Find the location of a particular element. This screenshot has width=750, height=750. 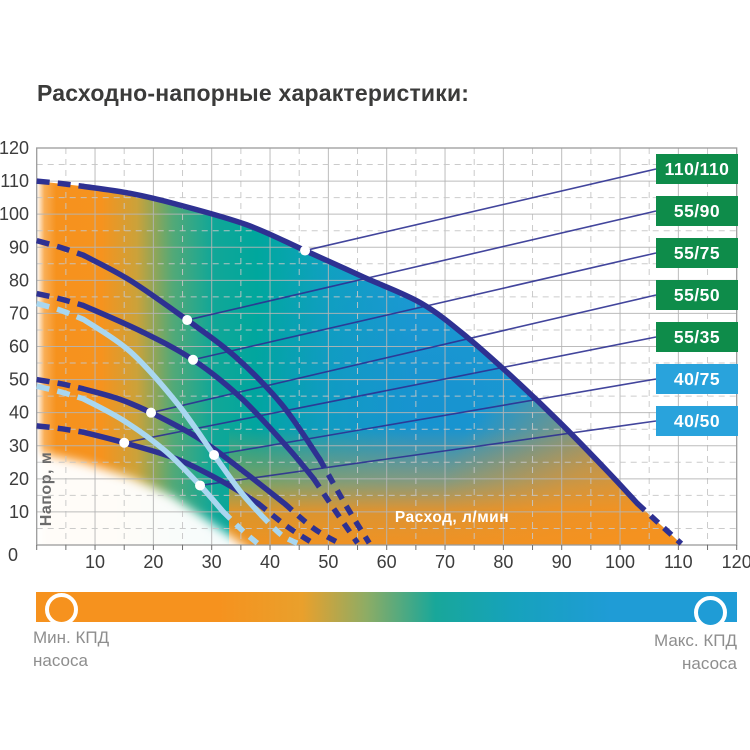

x-tick-label-60: 60 is located at coordinates (387, 562).